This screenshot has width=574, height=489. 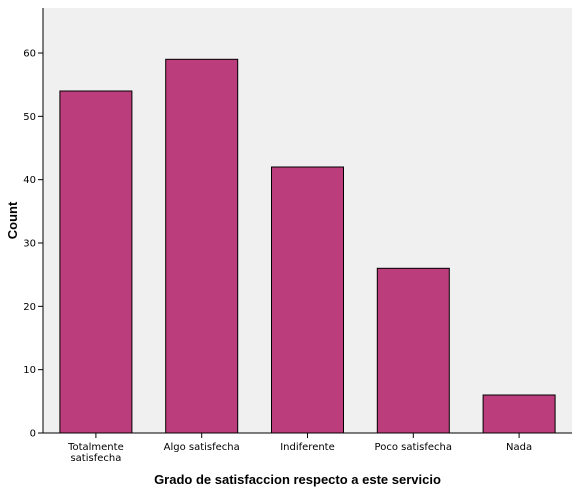 I want to click on x-tick-label-line: satisfecha, so click(x=95, y=458).